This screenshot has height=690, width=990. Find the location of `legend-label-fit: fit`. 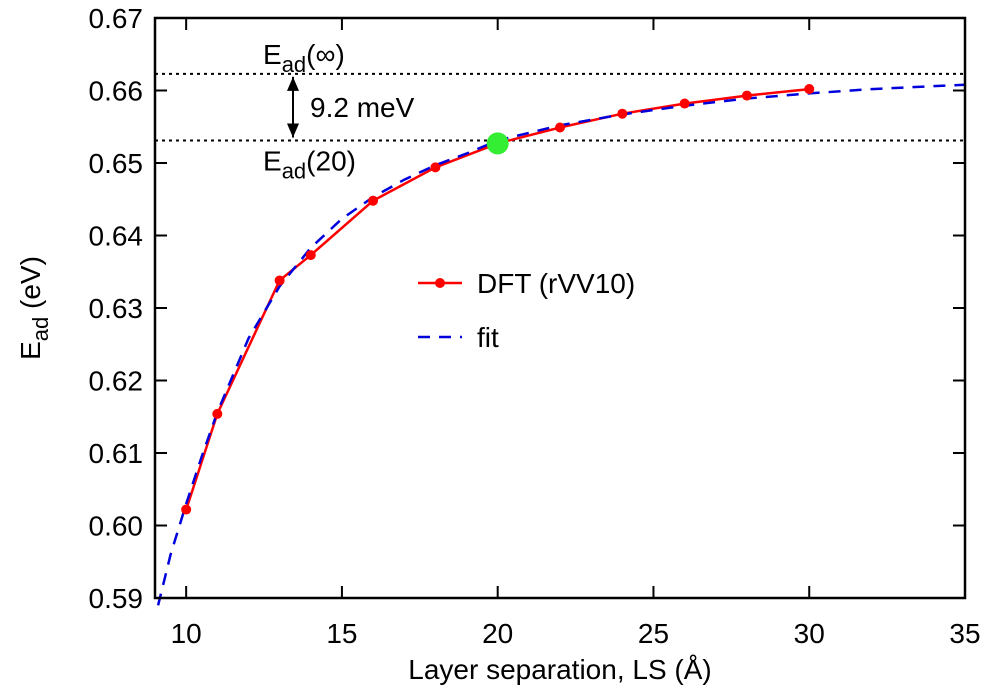

legend-label-fit: fit is located at coordinates (488, 337).